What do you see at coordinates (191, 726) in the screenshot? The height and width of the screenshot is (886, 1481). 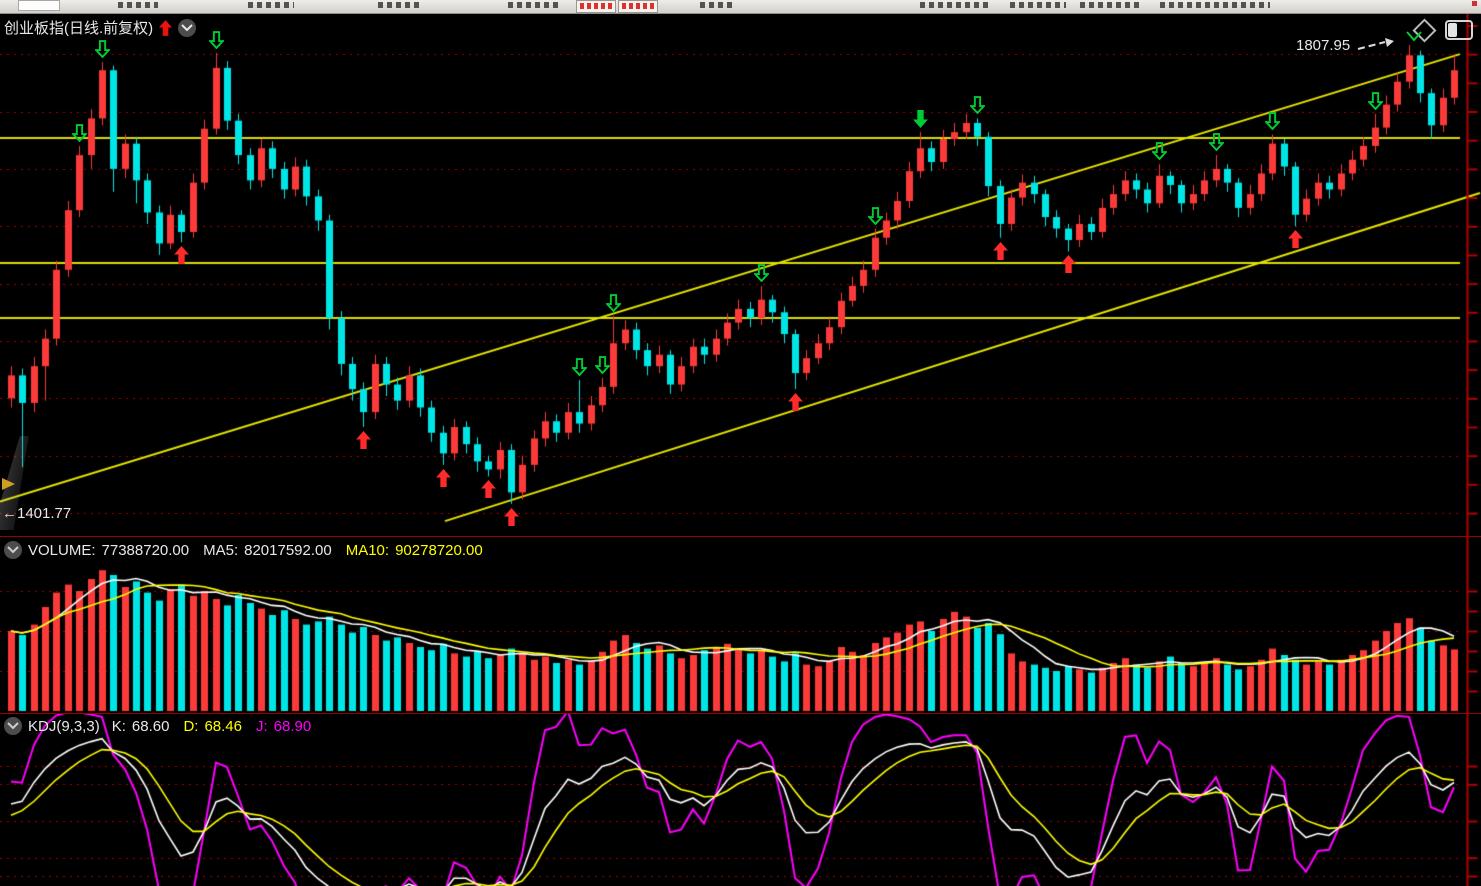 I see `d-label: D:` at bounding box center [191, 726].